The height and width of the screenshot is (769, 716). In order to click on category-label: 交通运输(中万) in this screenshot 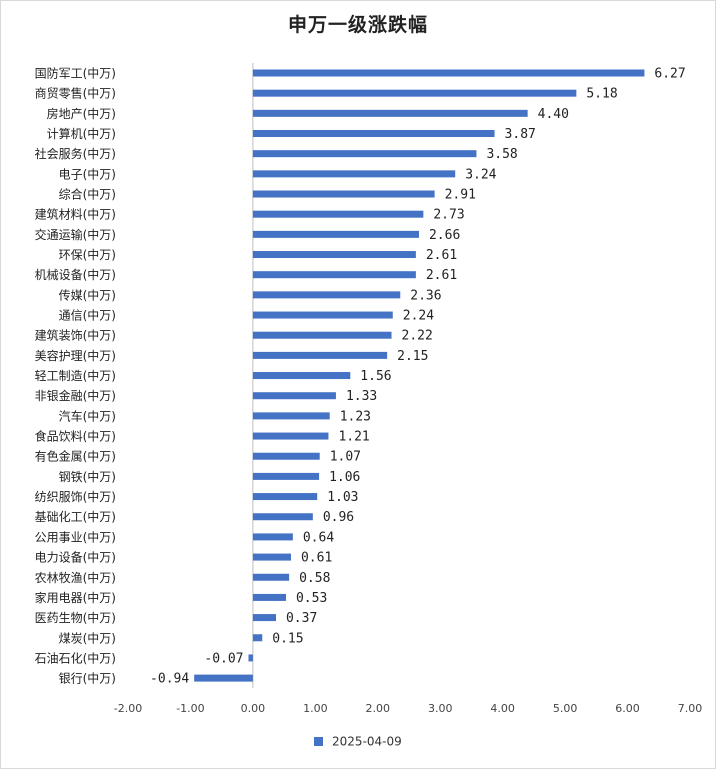, I will do `click(75, 234)`.